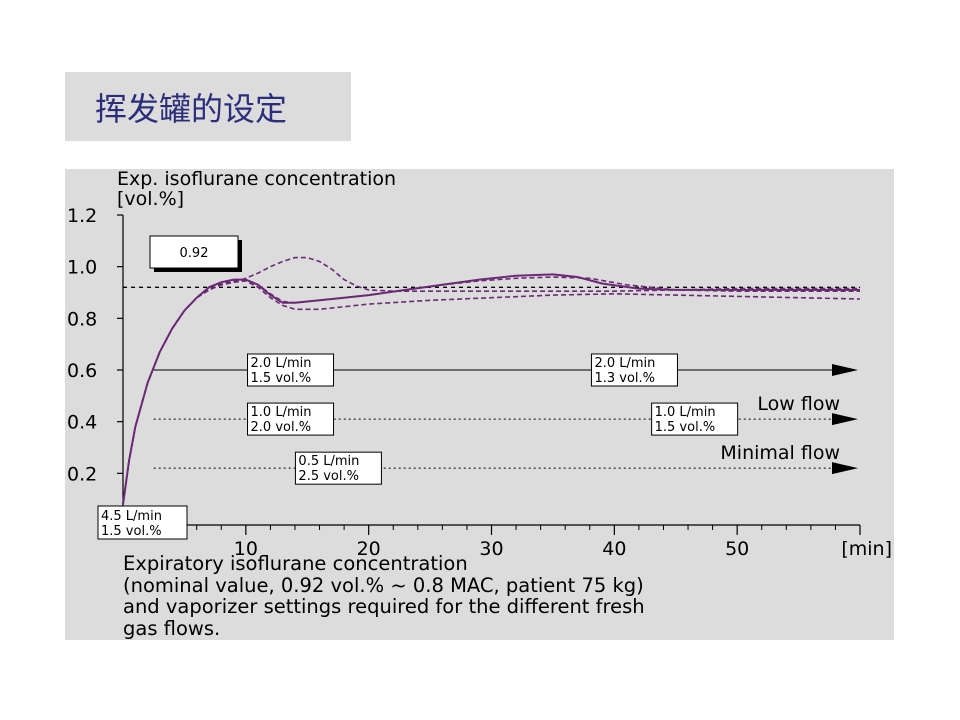  Describe the element at coordinates (208, 106) in the screenshot. I see `slide-title: 挥发罐的设定` at that location.